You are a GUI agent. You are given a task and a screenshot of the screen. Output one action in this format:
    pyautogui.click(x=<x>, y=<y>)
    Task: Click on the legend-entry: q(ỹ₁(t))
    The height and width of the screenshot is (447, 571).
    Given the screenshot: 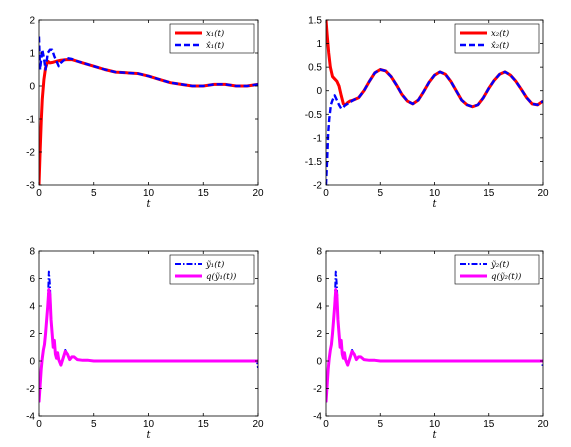 What is the action you would take?
    pyautogui.click(x=221, y=276)
    